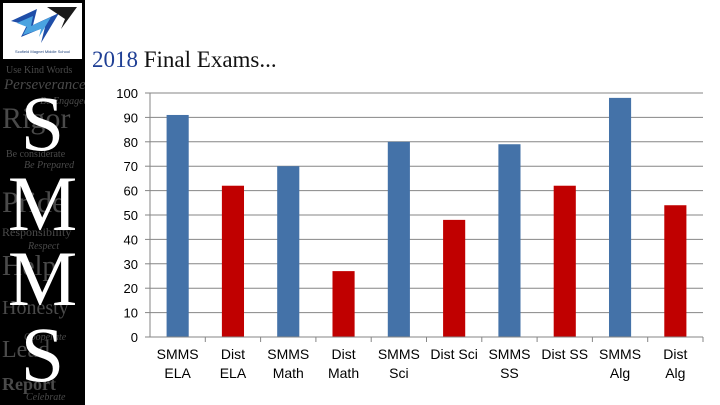  I want to click on watermark-word: Report, so click(29, 384).